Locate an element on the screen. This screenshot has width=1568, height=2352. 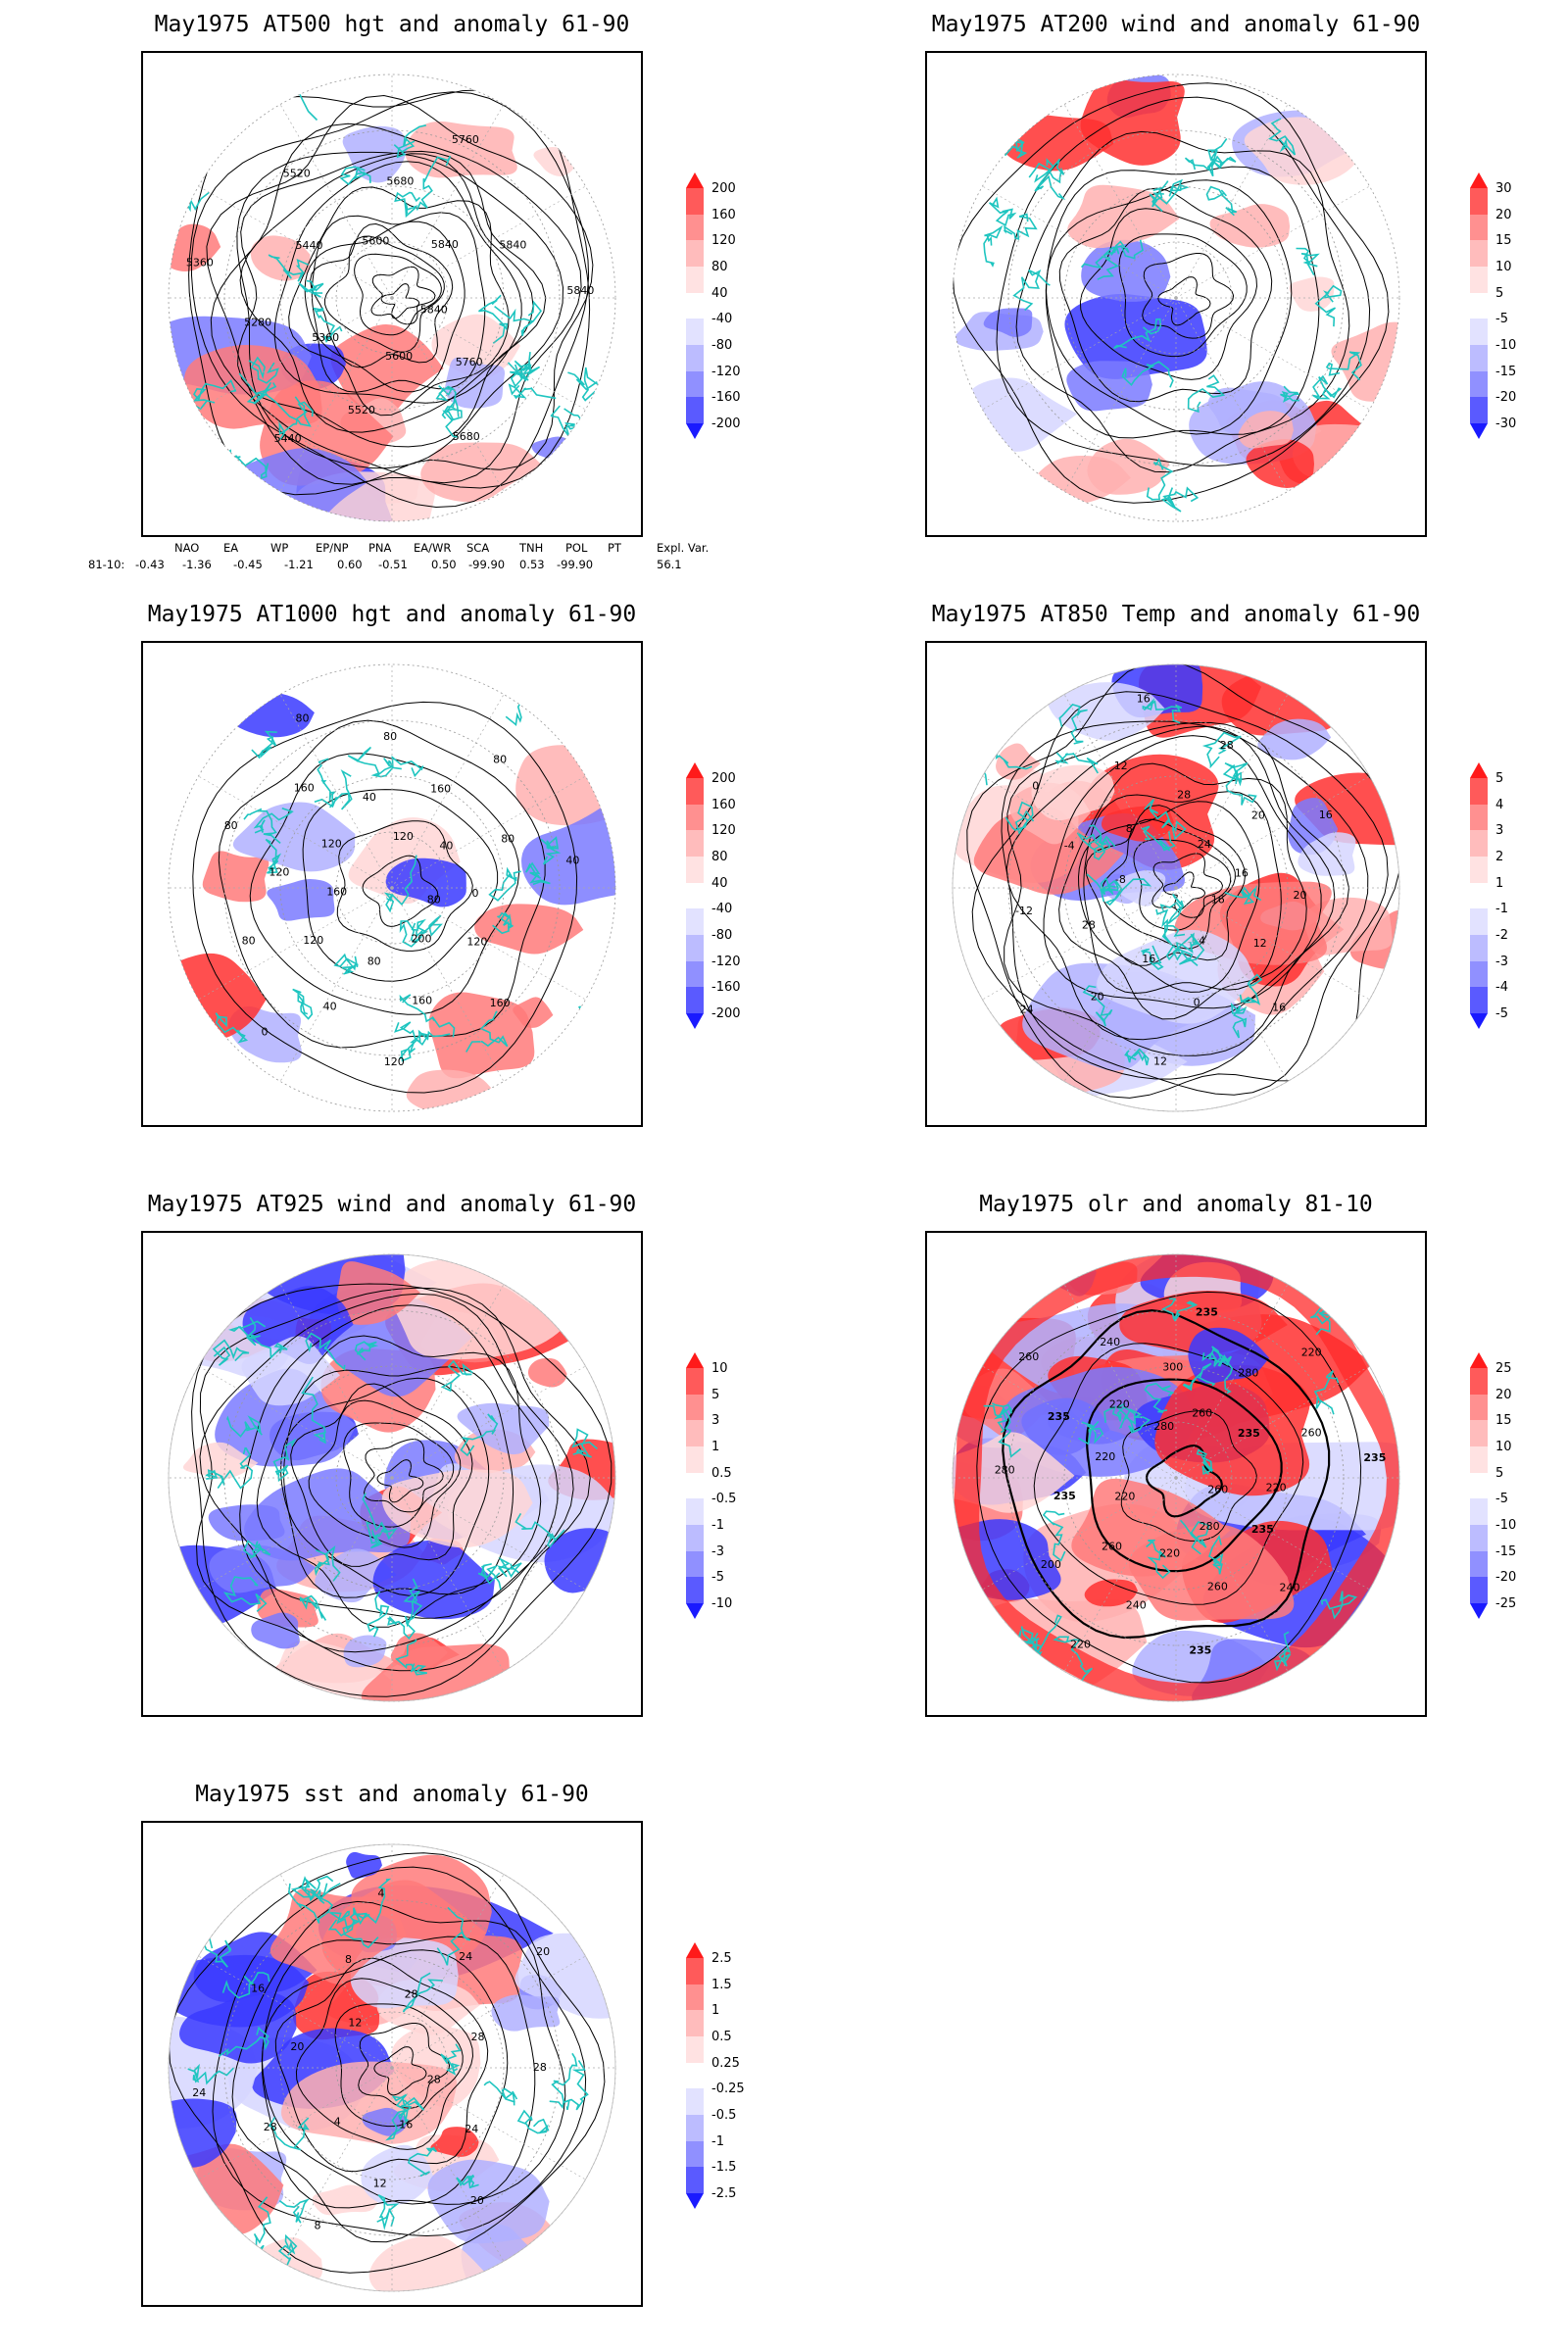
contour-label: 5440 is located at coordinates (288, 438).